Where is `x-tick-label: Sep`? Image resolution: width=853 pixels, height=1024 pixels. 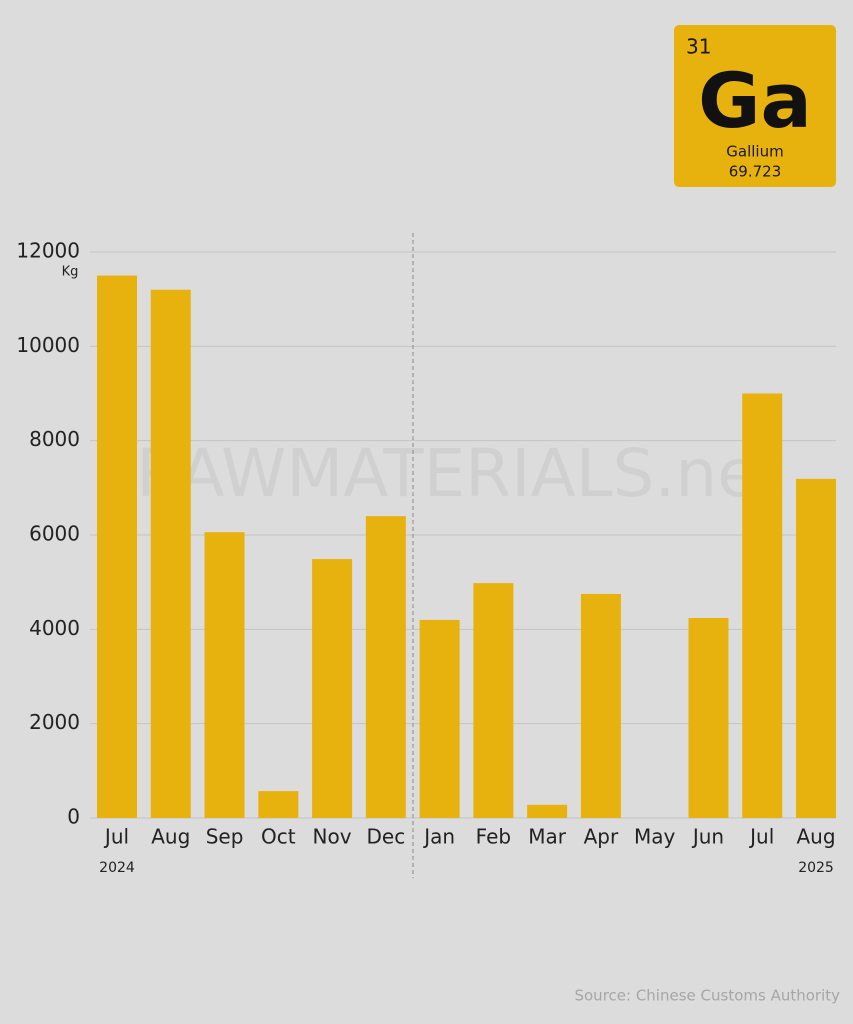
x-tick-label: Sep is located at coordinates (225, 837).